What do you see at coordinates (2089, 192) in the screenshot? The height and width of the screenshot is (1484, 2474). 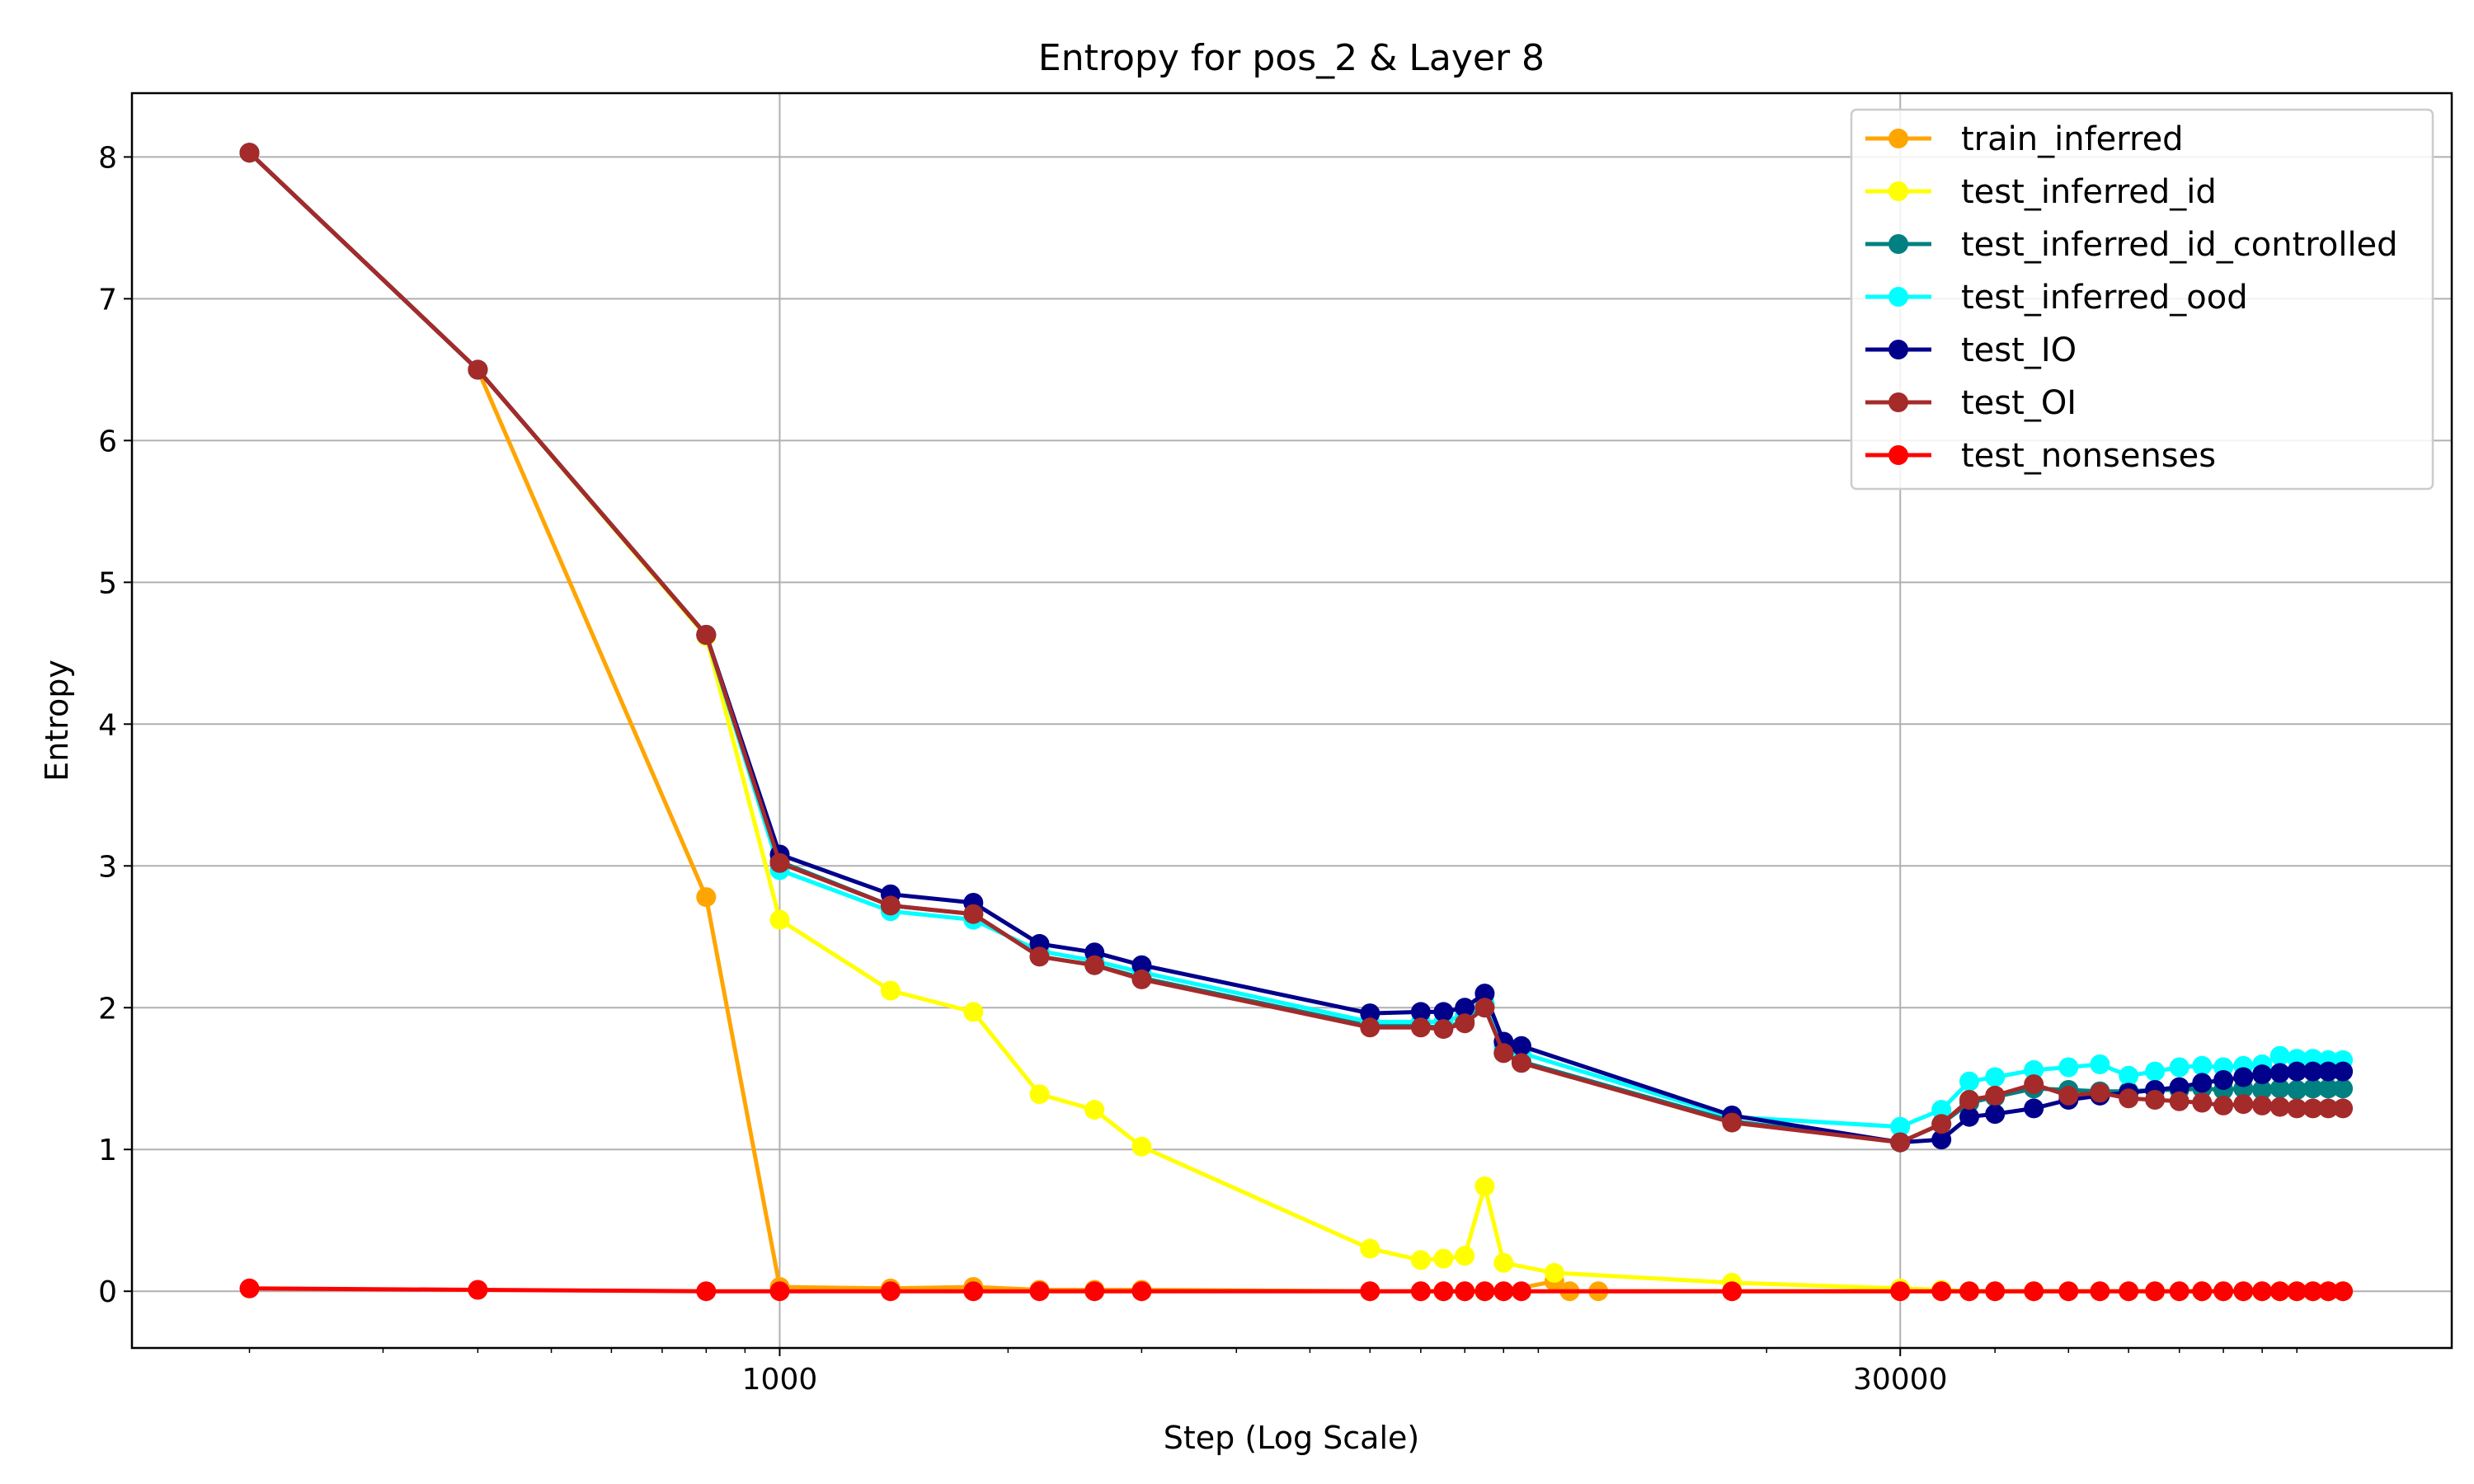 I see `legend-label: test_inferred_id` at bounding box center [2089, 192].